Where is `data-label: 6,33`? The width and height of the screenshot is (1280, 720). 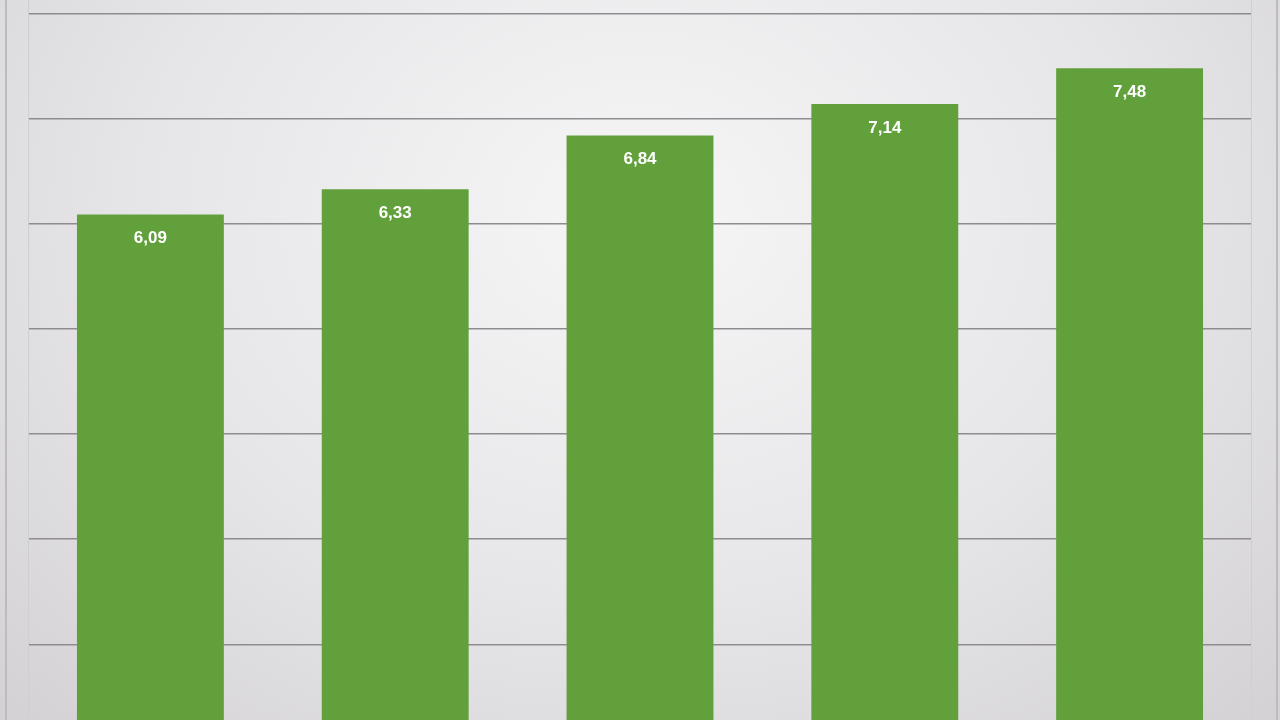
data-label: 6,33 is located at coordinates (395, 212).